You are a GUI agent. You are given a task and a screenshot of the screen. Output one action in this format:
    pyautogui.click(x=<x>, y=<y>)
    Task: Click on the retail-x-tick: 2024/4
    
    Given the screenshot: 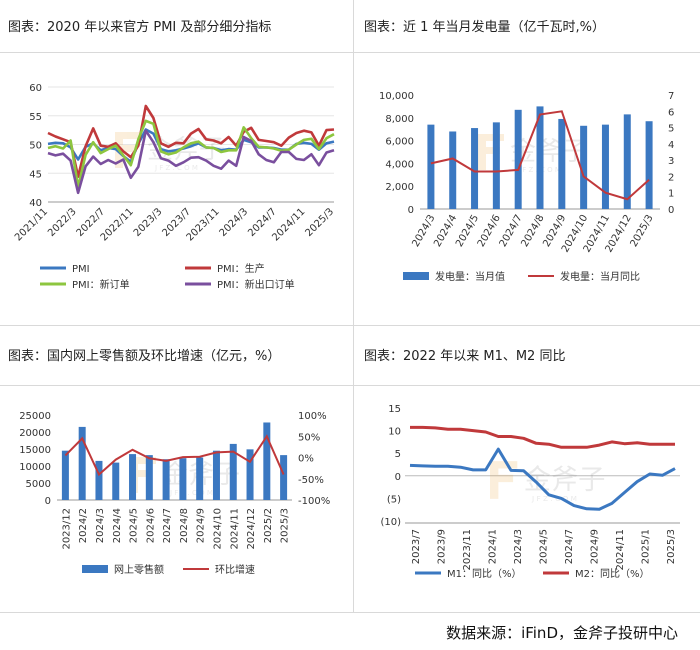 What is the action you would take?
    pyautogui.click(x=117, y=525)
    